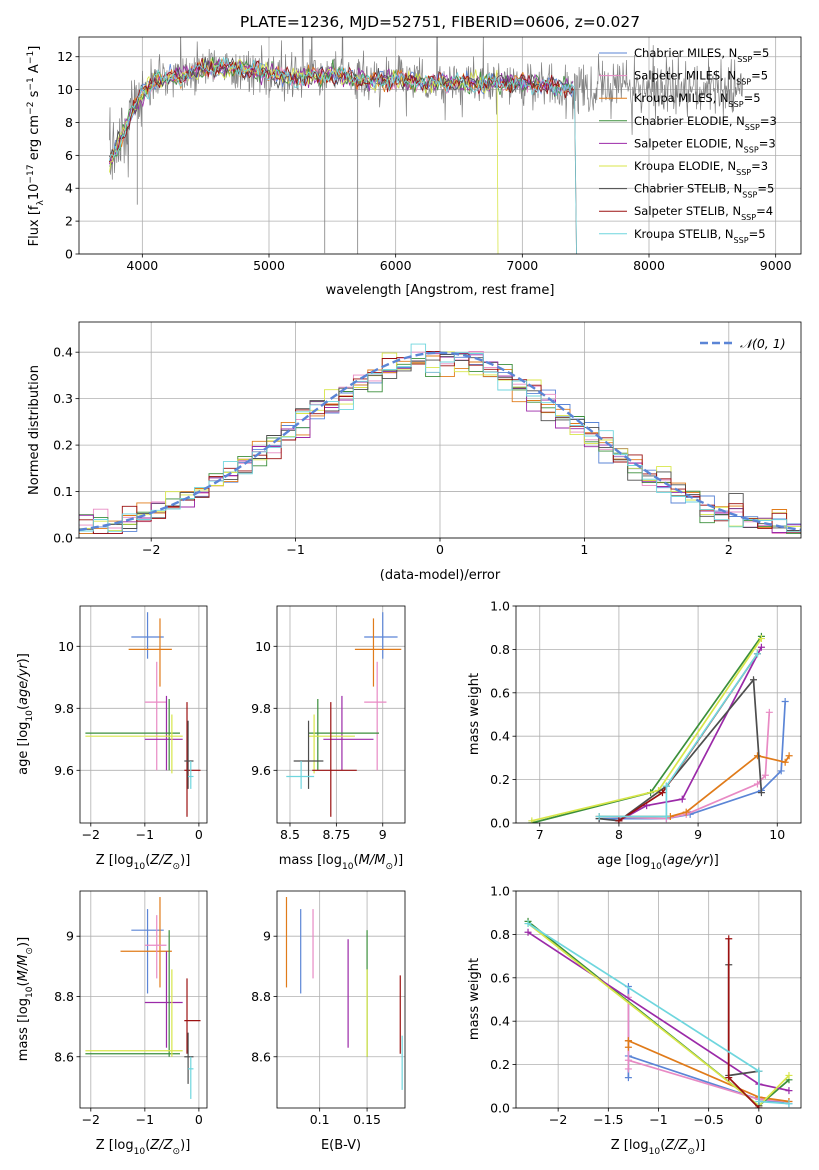  I want to click on x-tick-label: 6000, so click(396, 265).